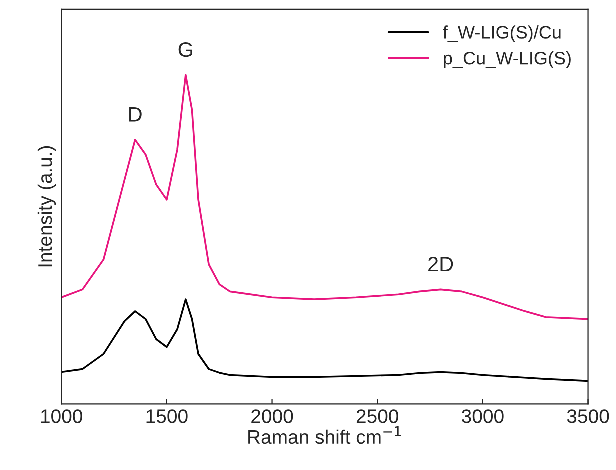 This screenshot has height=470, width=616. What do you see at coordinates (588, 417) in the screenshot?
I see `x-tick-label: 3500` at bounding box center [588, 417].